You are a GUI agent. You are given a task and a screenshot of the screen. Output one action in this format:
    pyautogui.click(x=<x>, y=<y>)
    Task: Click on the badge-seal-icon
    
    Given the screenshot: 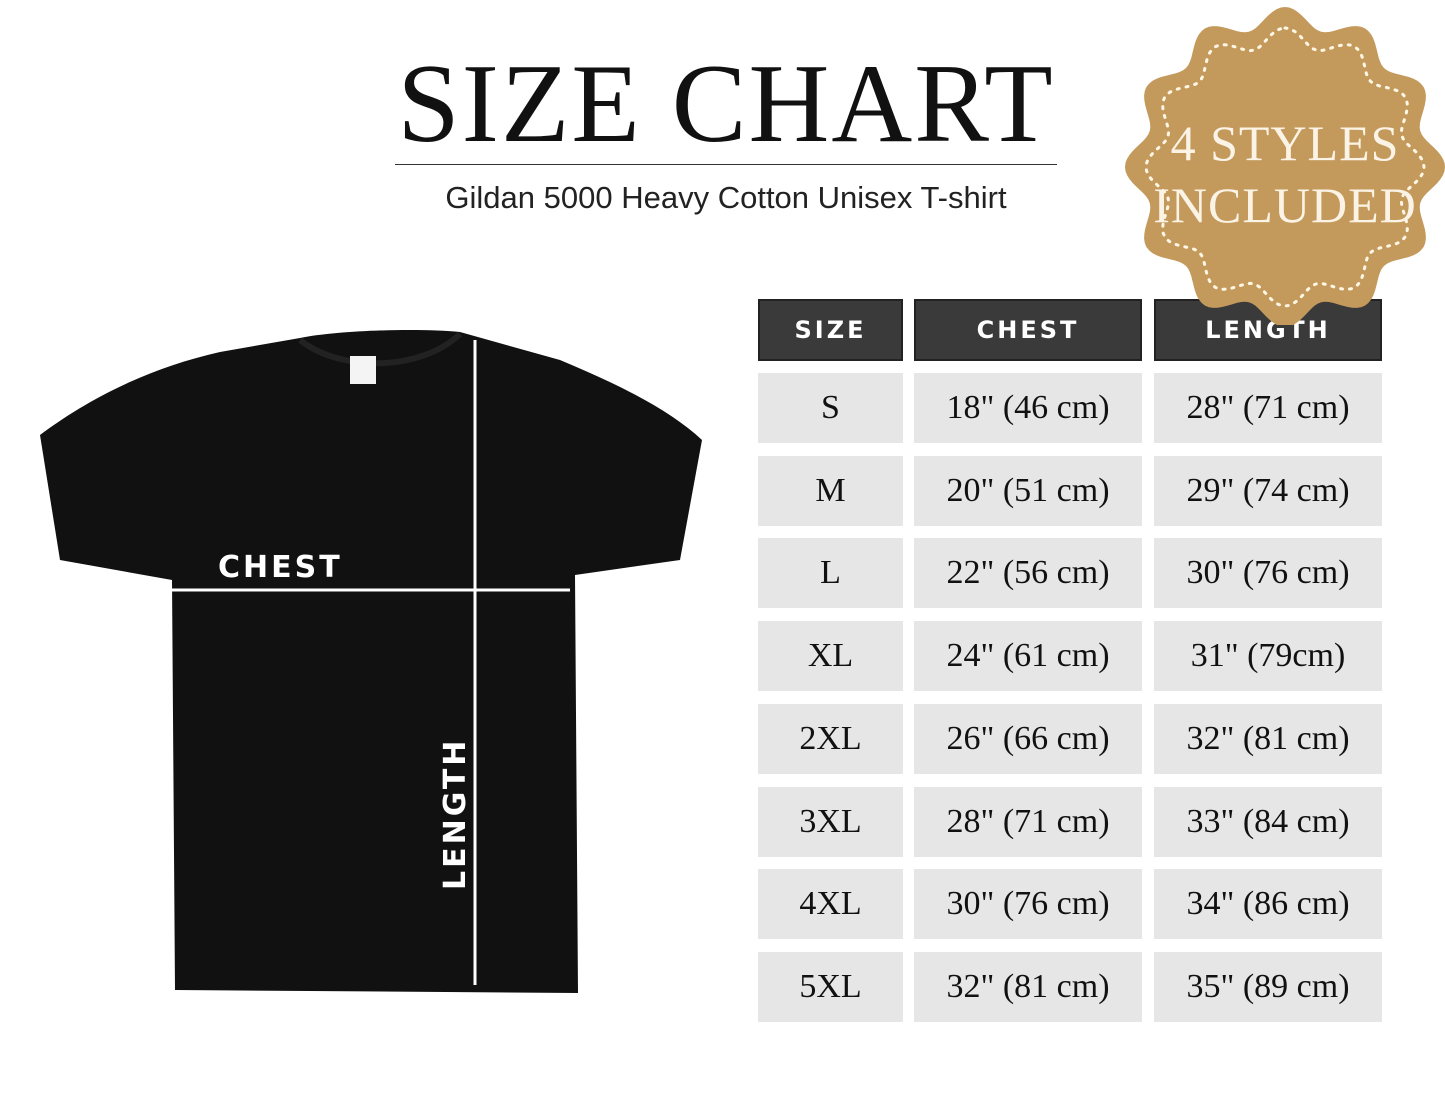 What is the action you would take?
    pyautogui.click(x=1285, y=166)
    